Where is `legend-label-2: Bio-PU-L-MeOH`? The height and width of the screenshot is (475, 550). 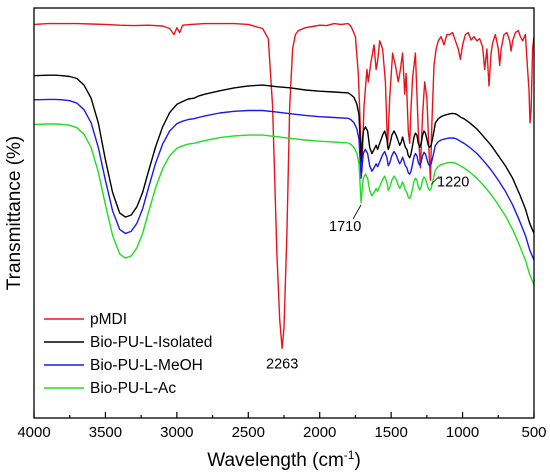
legend-label-2: Bio-PU-L-MeOH is located at coordinates (146, 365).